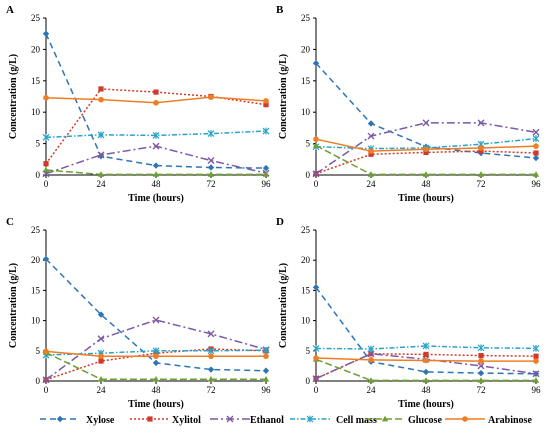 The height and width of the screenshot is (442, 550). Describe the element at coordinates (356, 420) in the screenshot. I see `legend-label-cell-mass: Cell mass` at that location.